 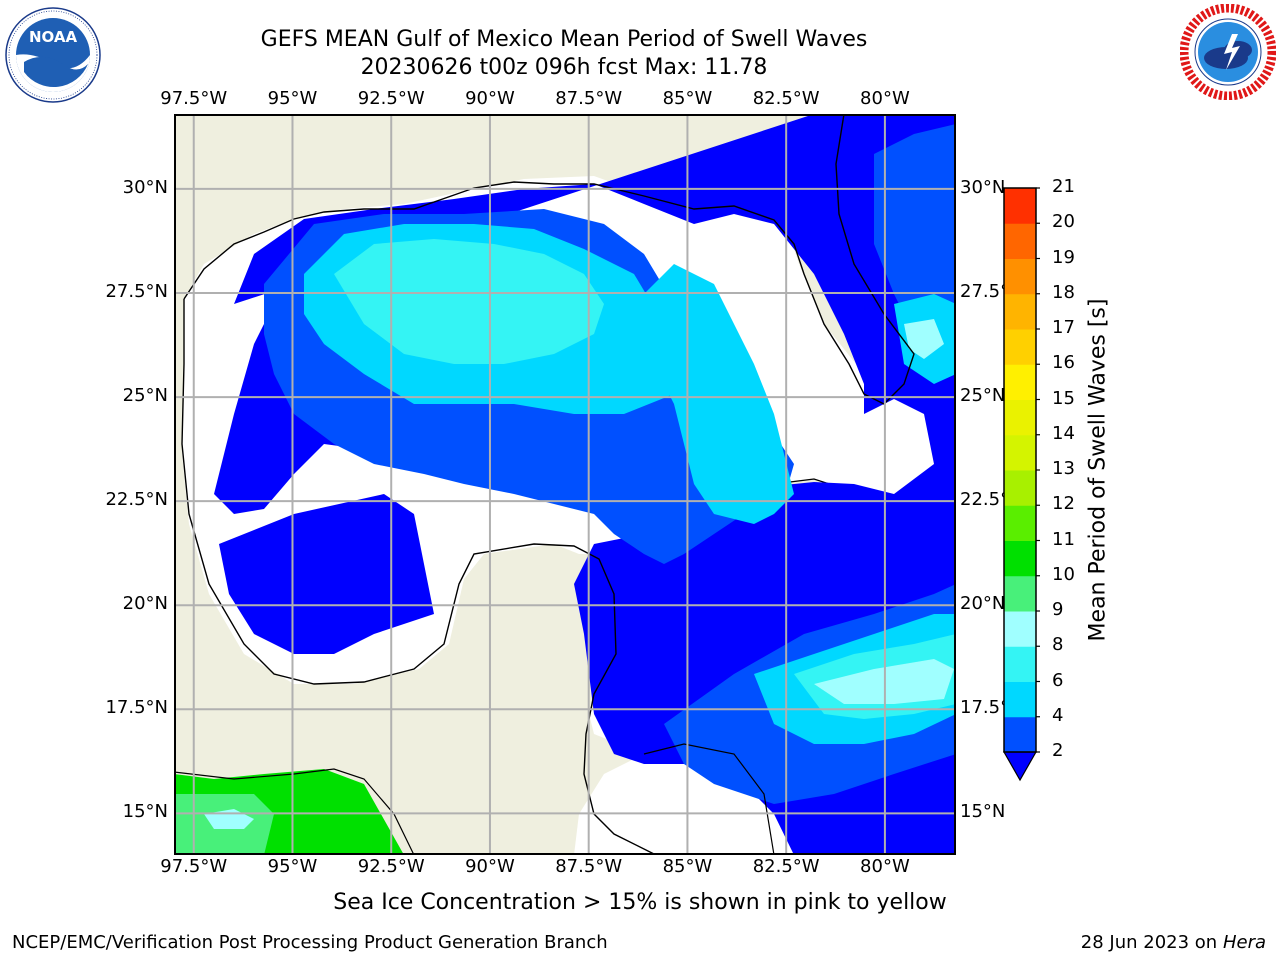 I want to click on lon-label-bottom: 85°W, so click(x=687, y=866).